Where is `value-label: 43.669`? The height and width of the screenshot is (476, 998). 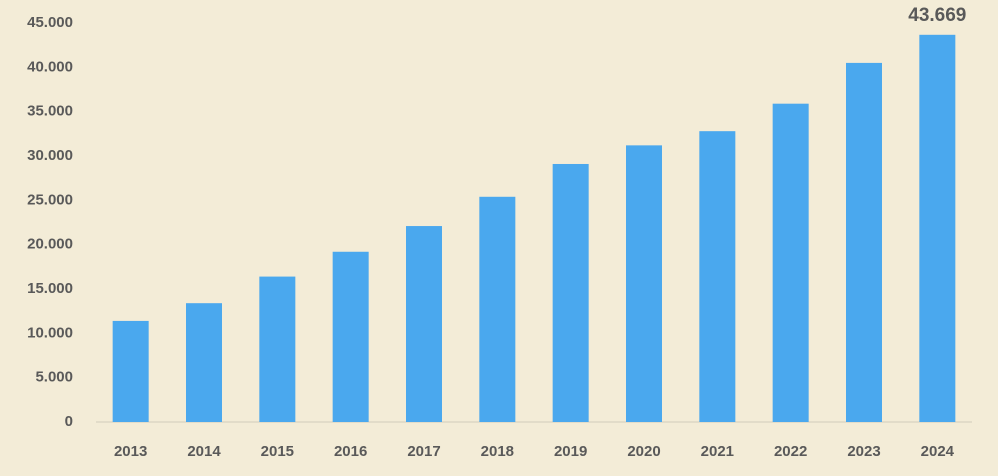 value-label: 43.669 is located at coordinates (937, 15).